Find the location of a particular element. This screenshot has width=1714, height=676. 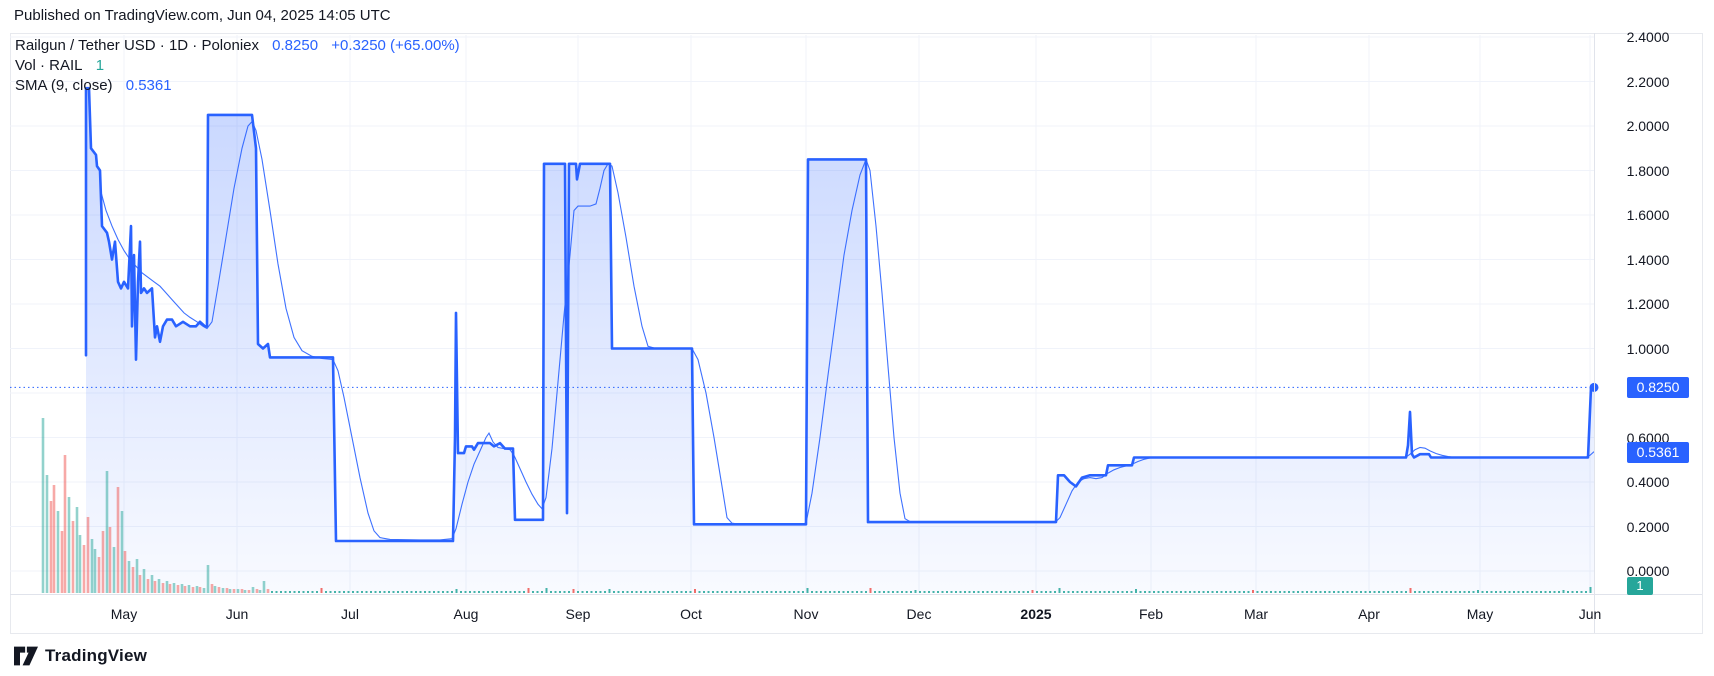

volume-label: Vol · RAIL is located at coordinates (49, 65).